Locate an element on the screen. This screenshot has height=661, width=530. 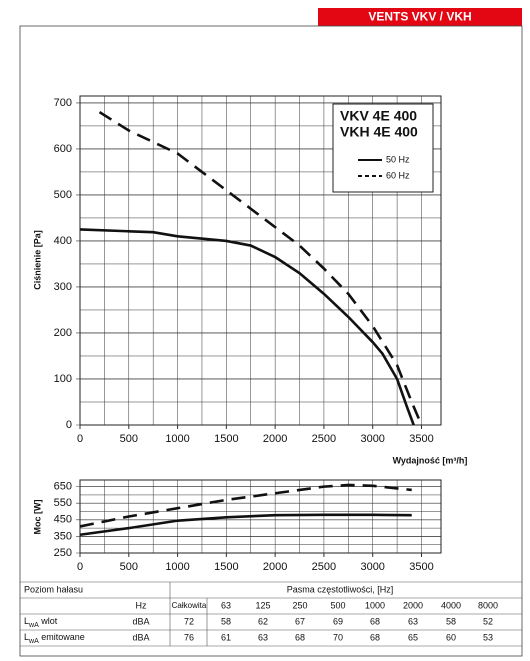
y-tick-label: 650 is located at coordinates (63, 487).